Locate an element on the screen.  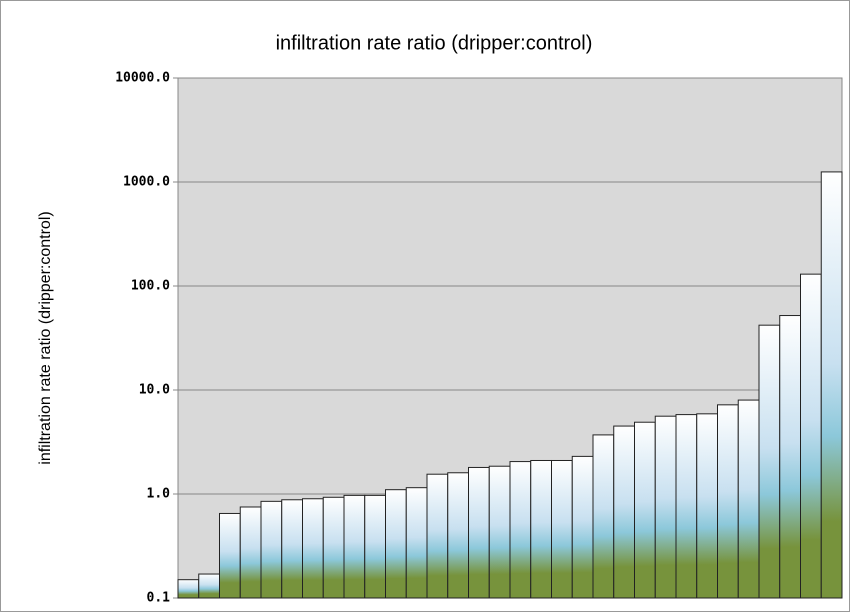
y-tick-label: 0.1 is located at coordinates (159, 598).